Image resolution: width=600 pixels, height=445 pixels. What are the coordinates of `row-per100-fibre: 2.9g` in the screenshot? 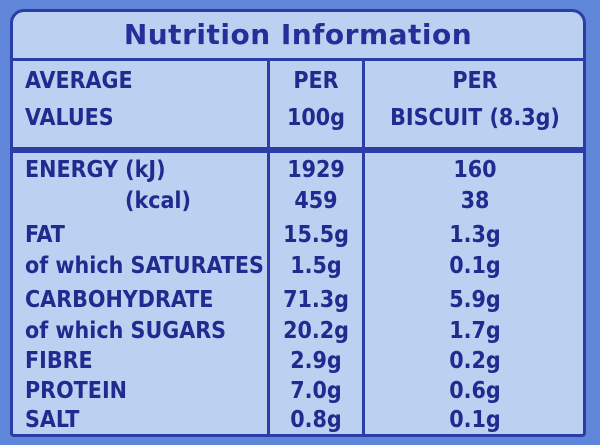 It's located at (316, 361).